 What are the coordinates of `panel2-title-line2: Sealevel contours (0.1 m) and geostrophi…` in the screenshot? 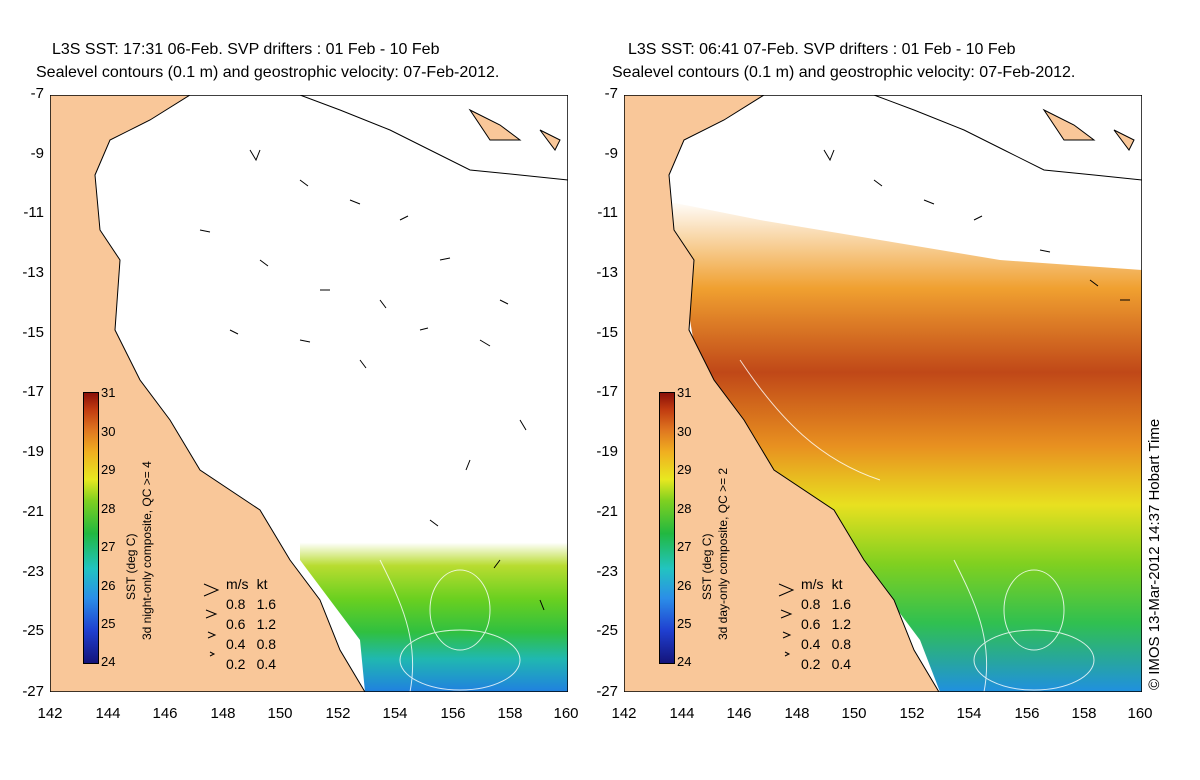 It's located at (844, 72).